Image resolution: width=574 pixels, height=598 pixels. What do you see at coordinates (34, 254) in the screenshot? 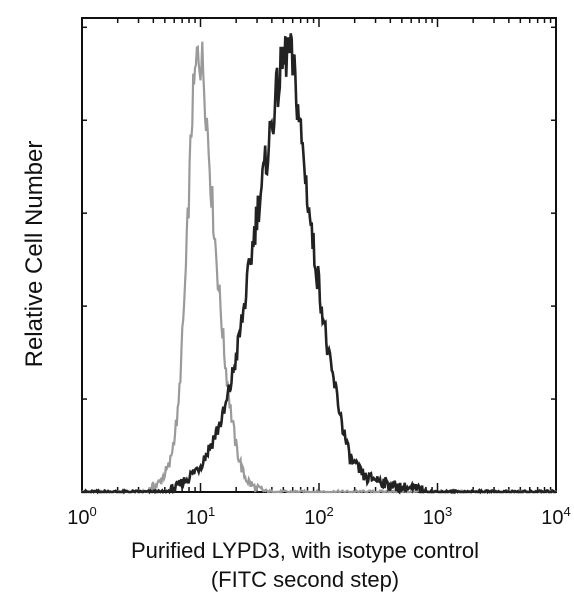
I see `y-axis-title: Relative Cell Number` at bounding box center [34, 254].